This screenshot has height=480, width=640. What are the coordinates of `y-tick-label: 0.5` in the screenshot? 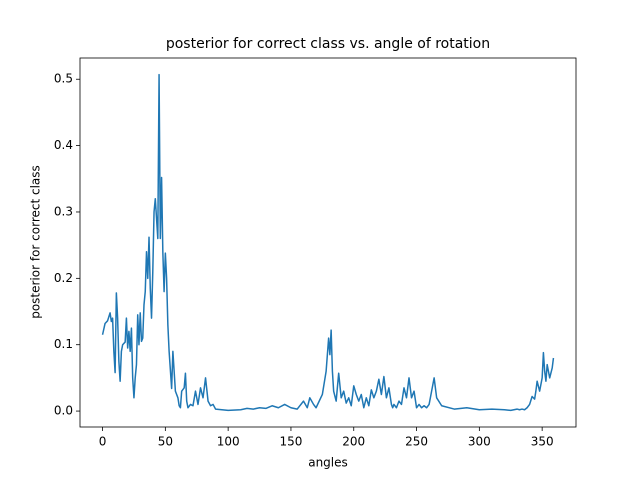 It's located at (63, 79).